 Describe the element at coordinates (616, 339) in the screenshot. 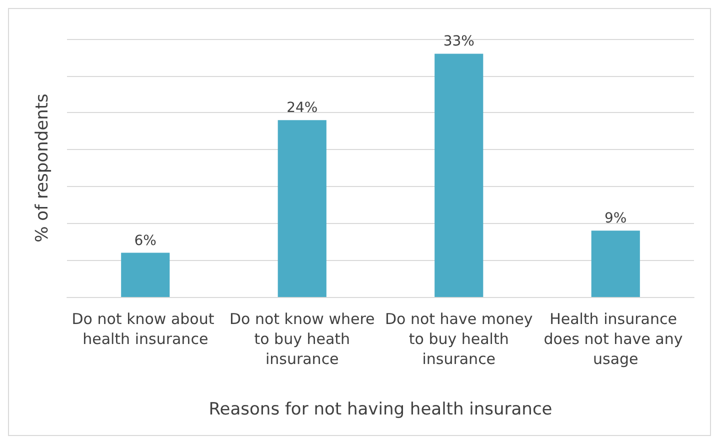

I see `x-tick-label: Health insurance does not have any usage` at that location.